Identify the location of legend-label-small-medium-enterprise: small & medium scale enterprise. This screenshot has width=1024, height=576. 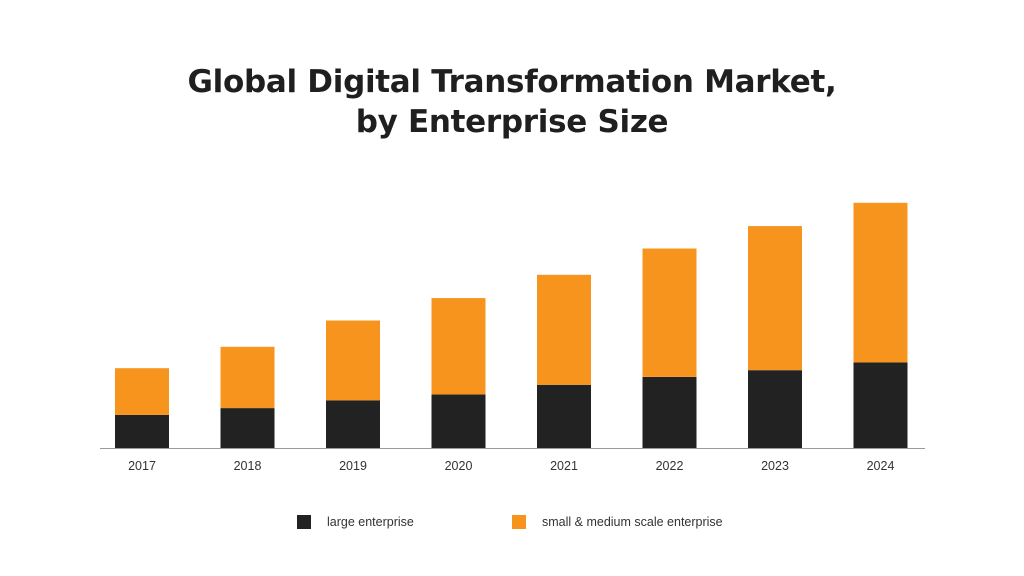
(632, 522).